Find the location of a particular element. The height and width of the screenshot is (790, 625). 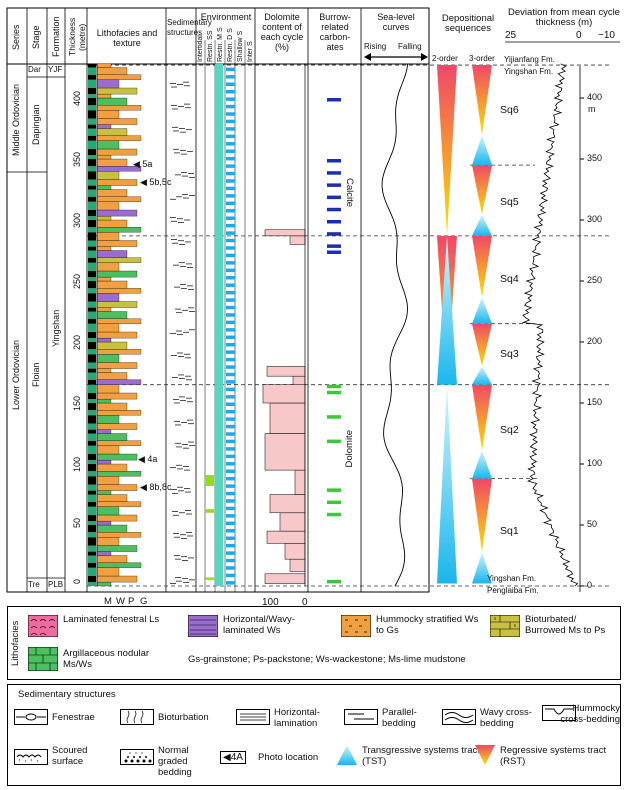

deviation-axis-label: −10 is located at coordinates (606, 35).